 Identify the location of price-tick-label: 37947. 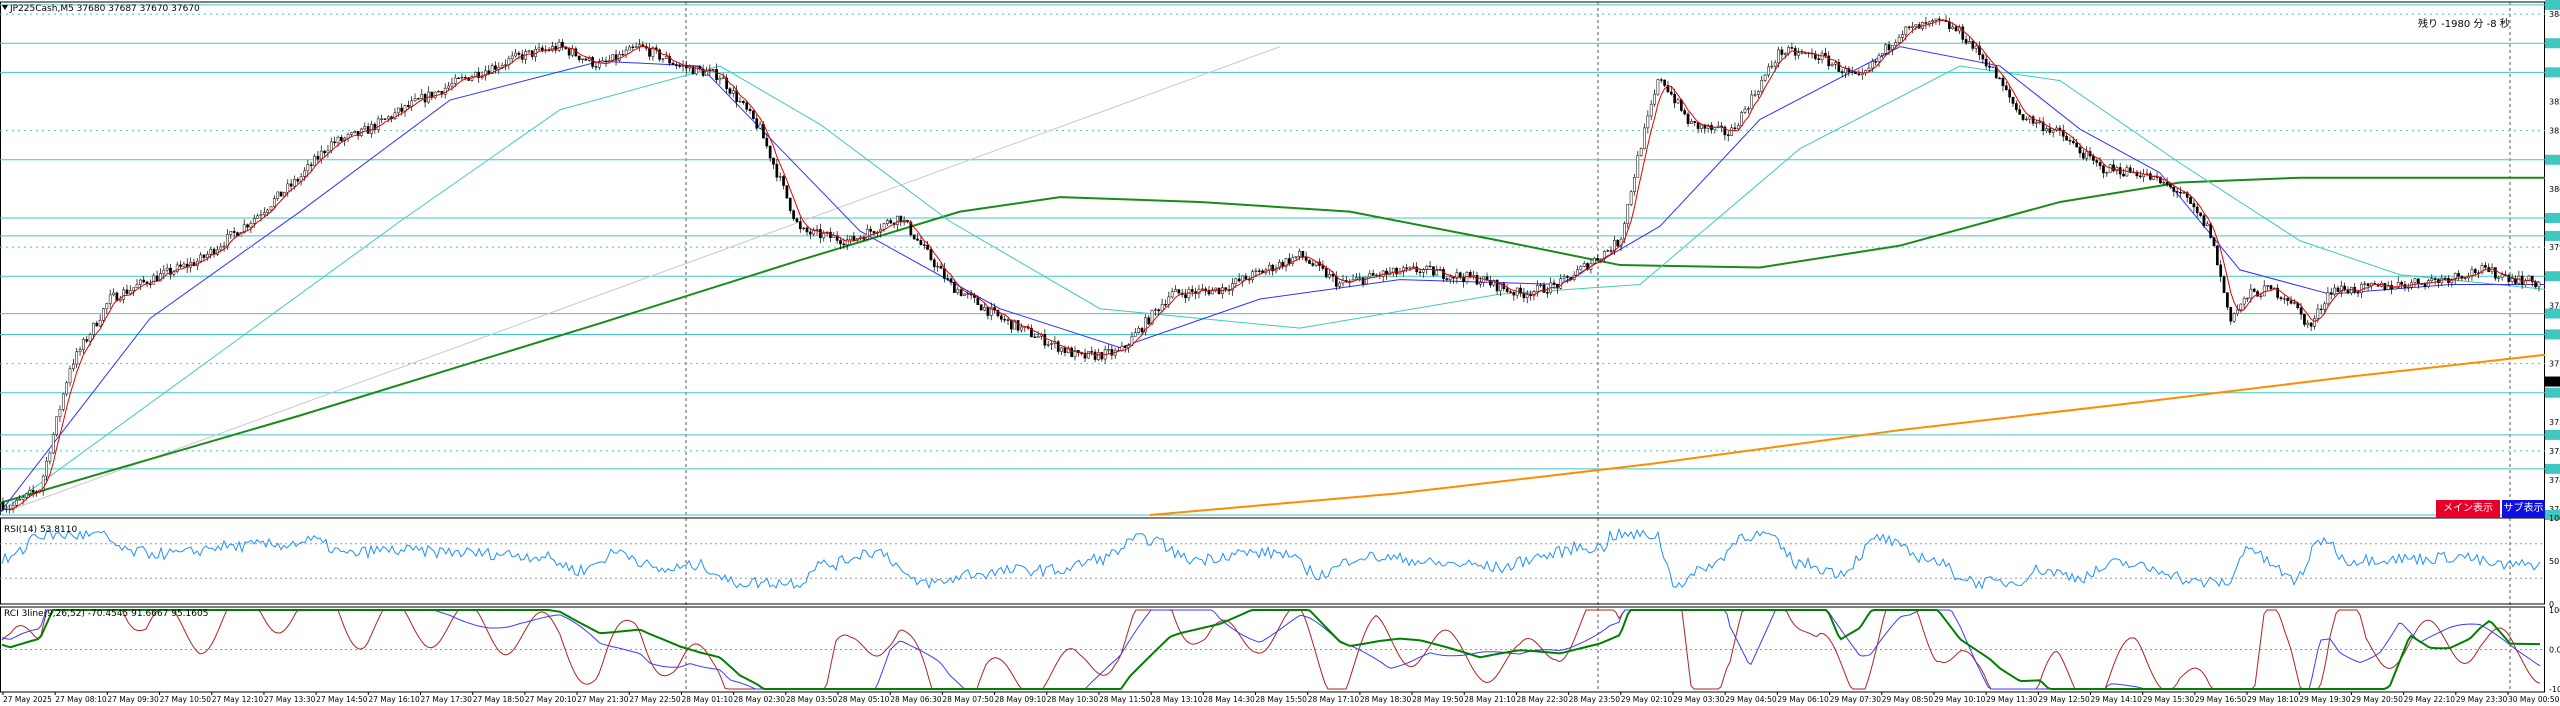
(2554, 247).